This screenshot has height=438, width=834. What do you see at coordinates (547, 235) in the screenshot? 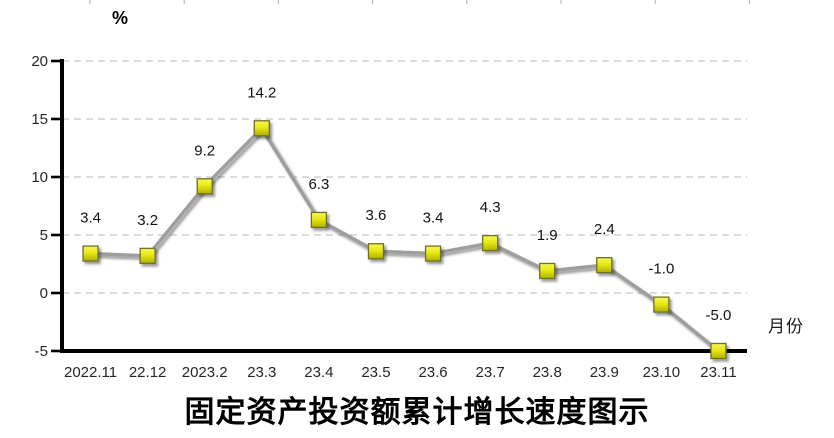
I see `data-label: 1.9` at bounding box center [547, 235].